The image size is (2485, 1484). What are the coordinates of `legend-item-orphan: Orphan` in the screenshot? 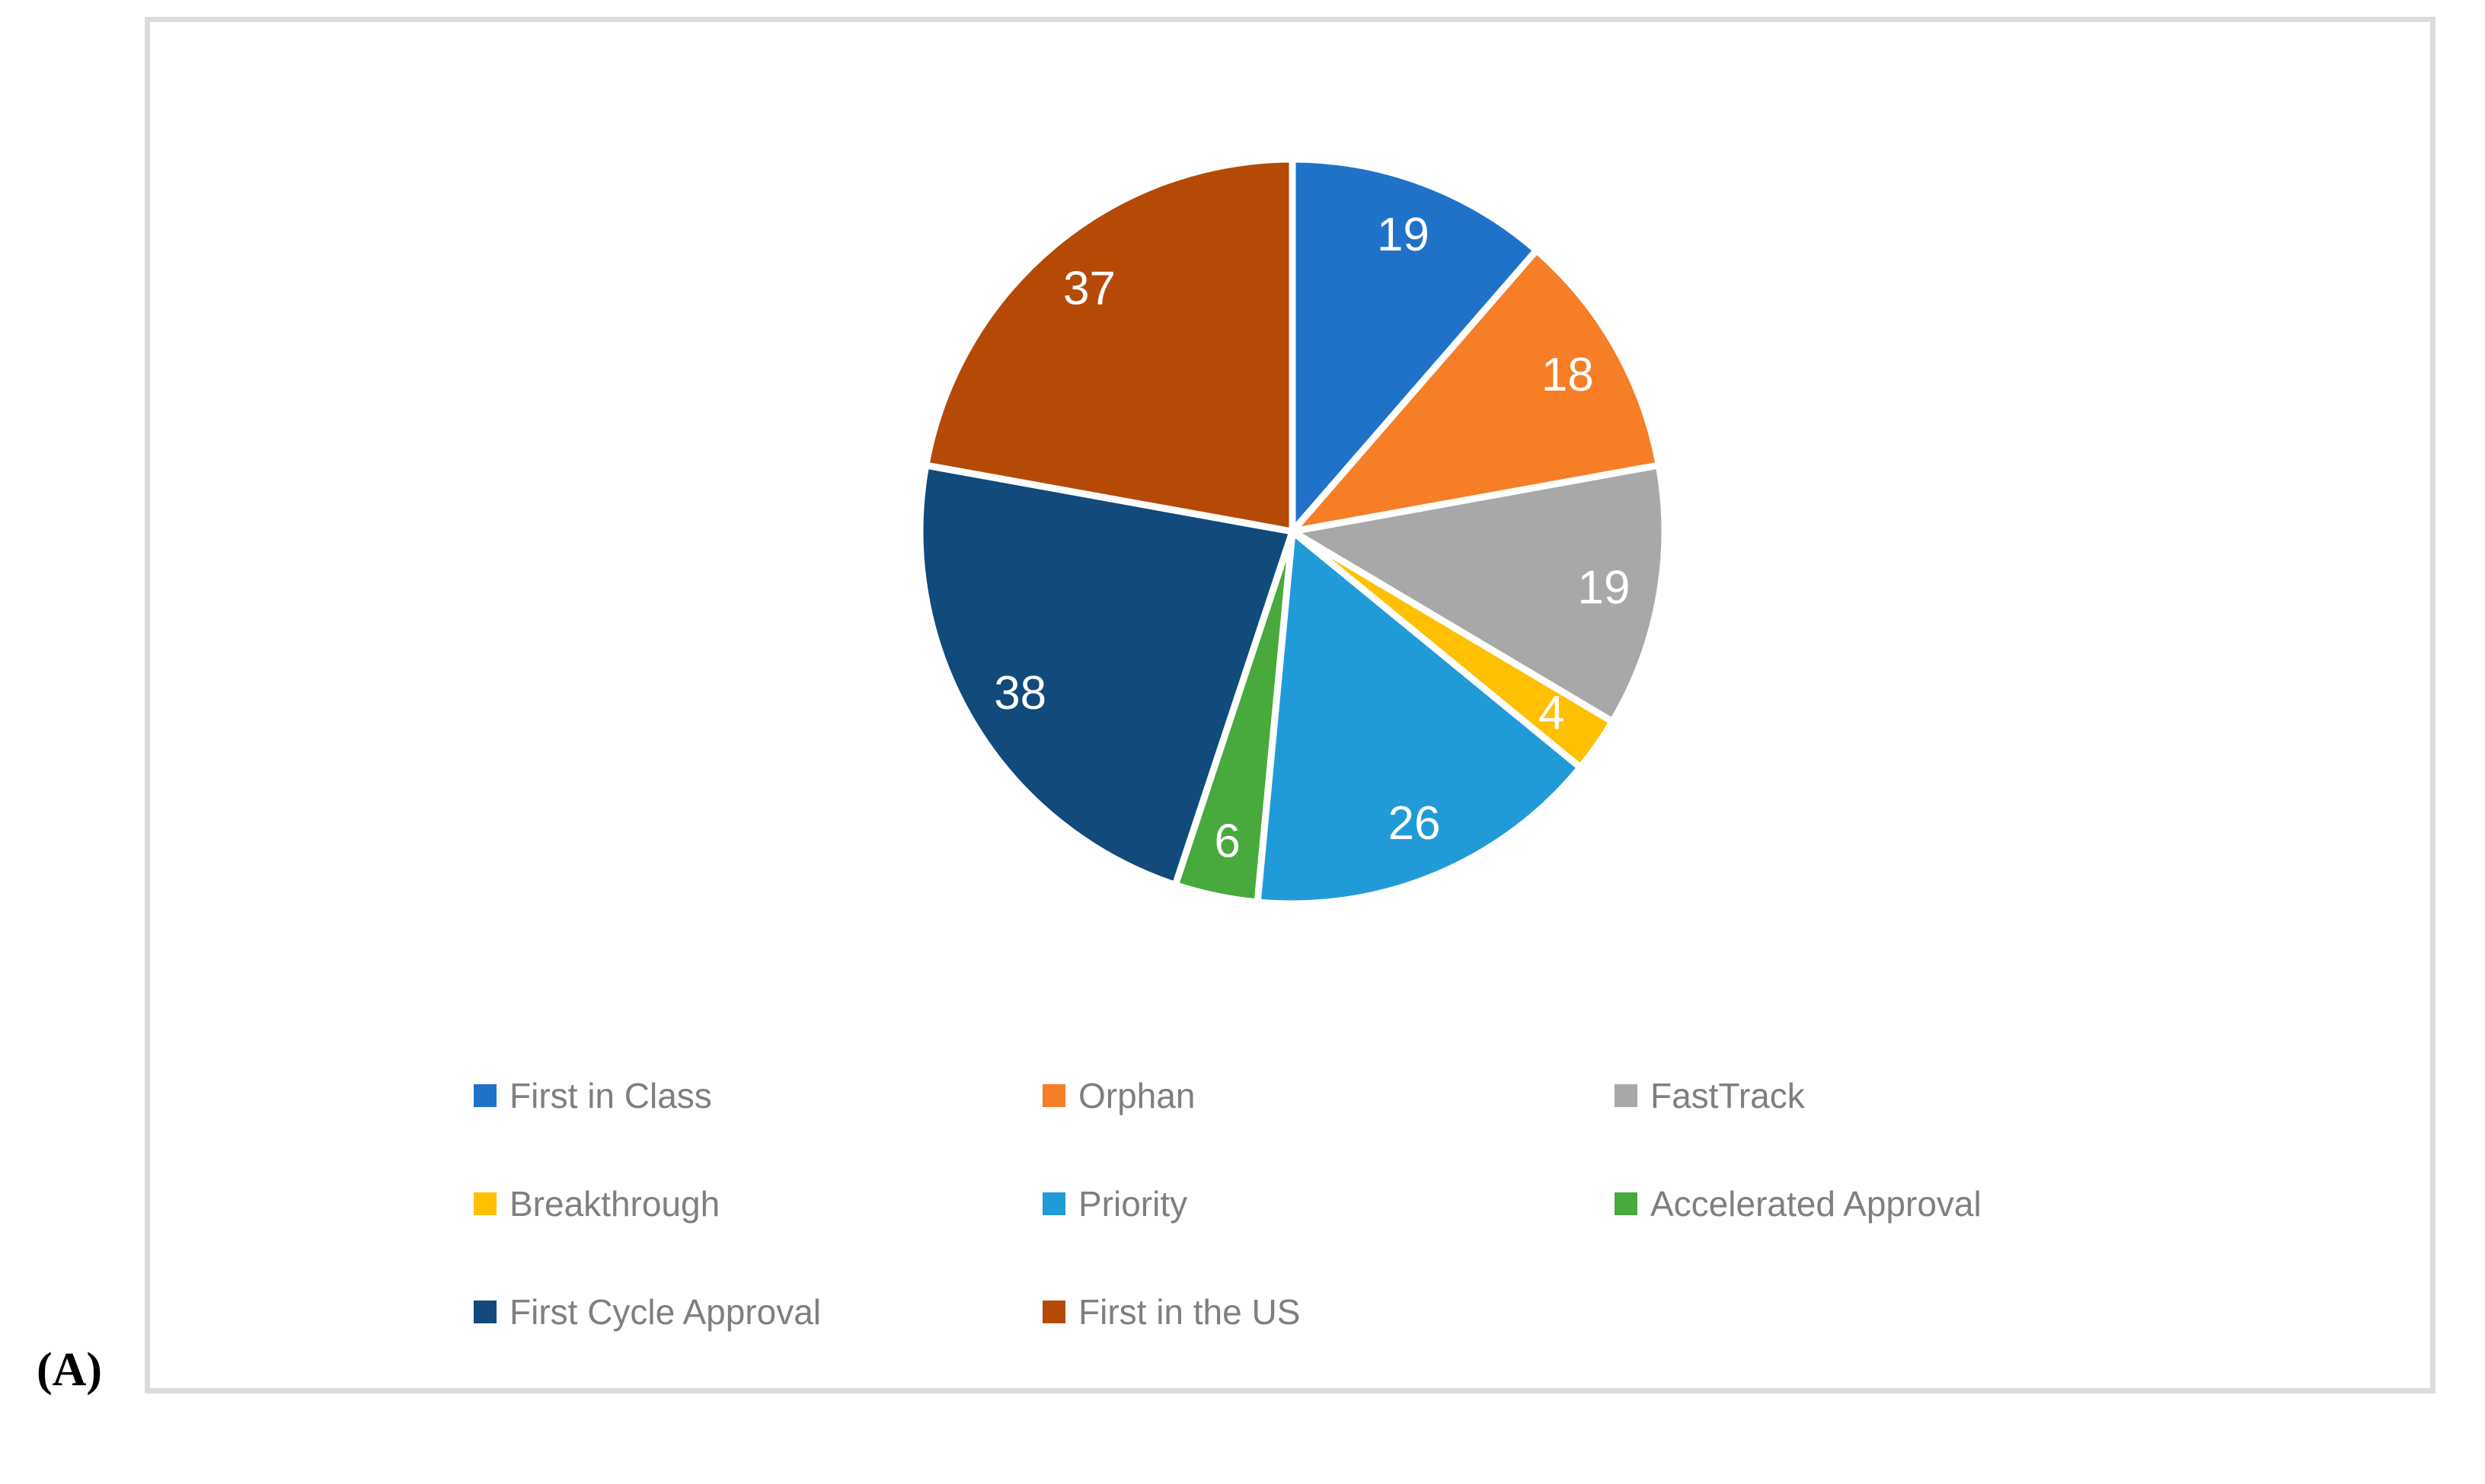 It's located at (1329, 1095).